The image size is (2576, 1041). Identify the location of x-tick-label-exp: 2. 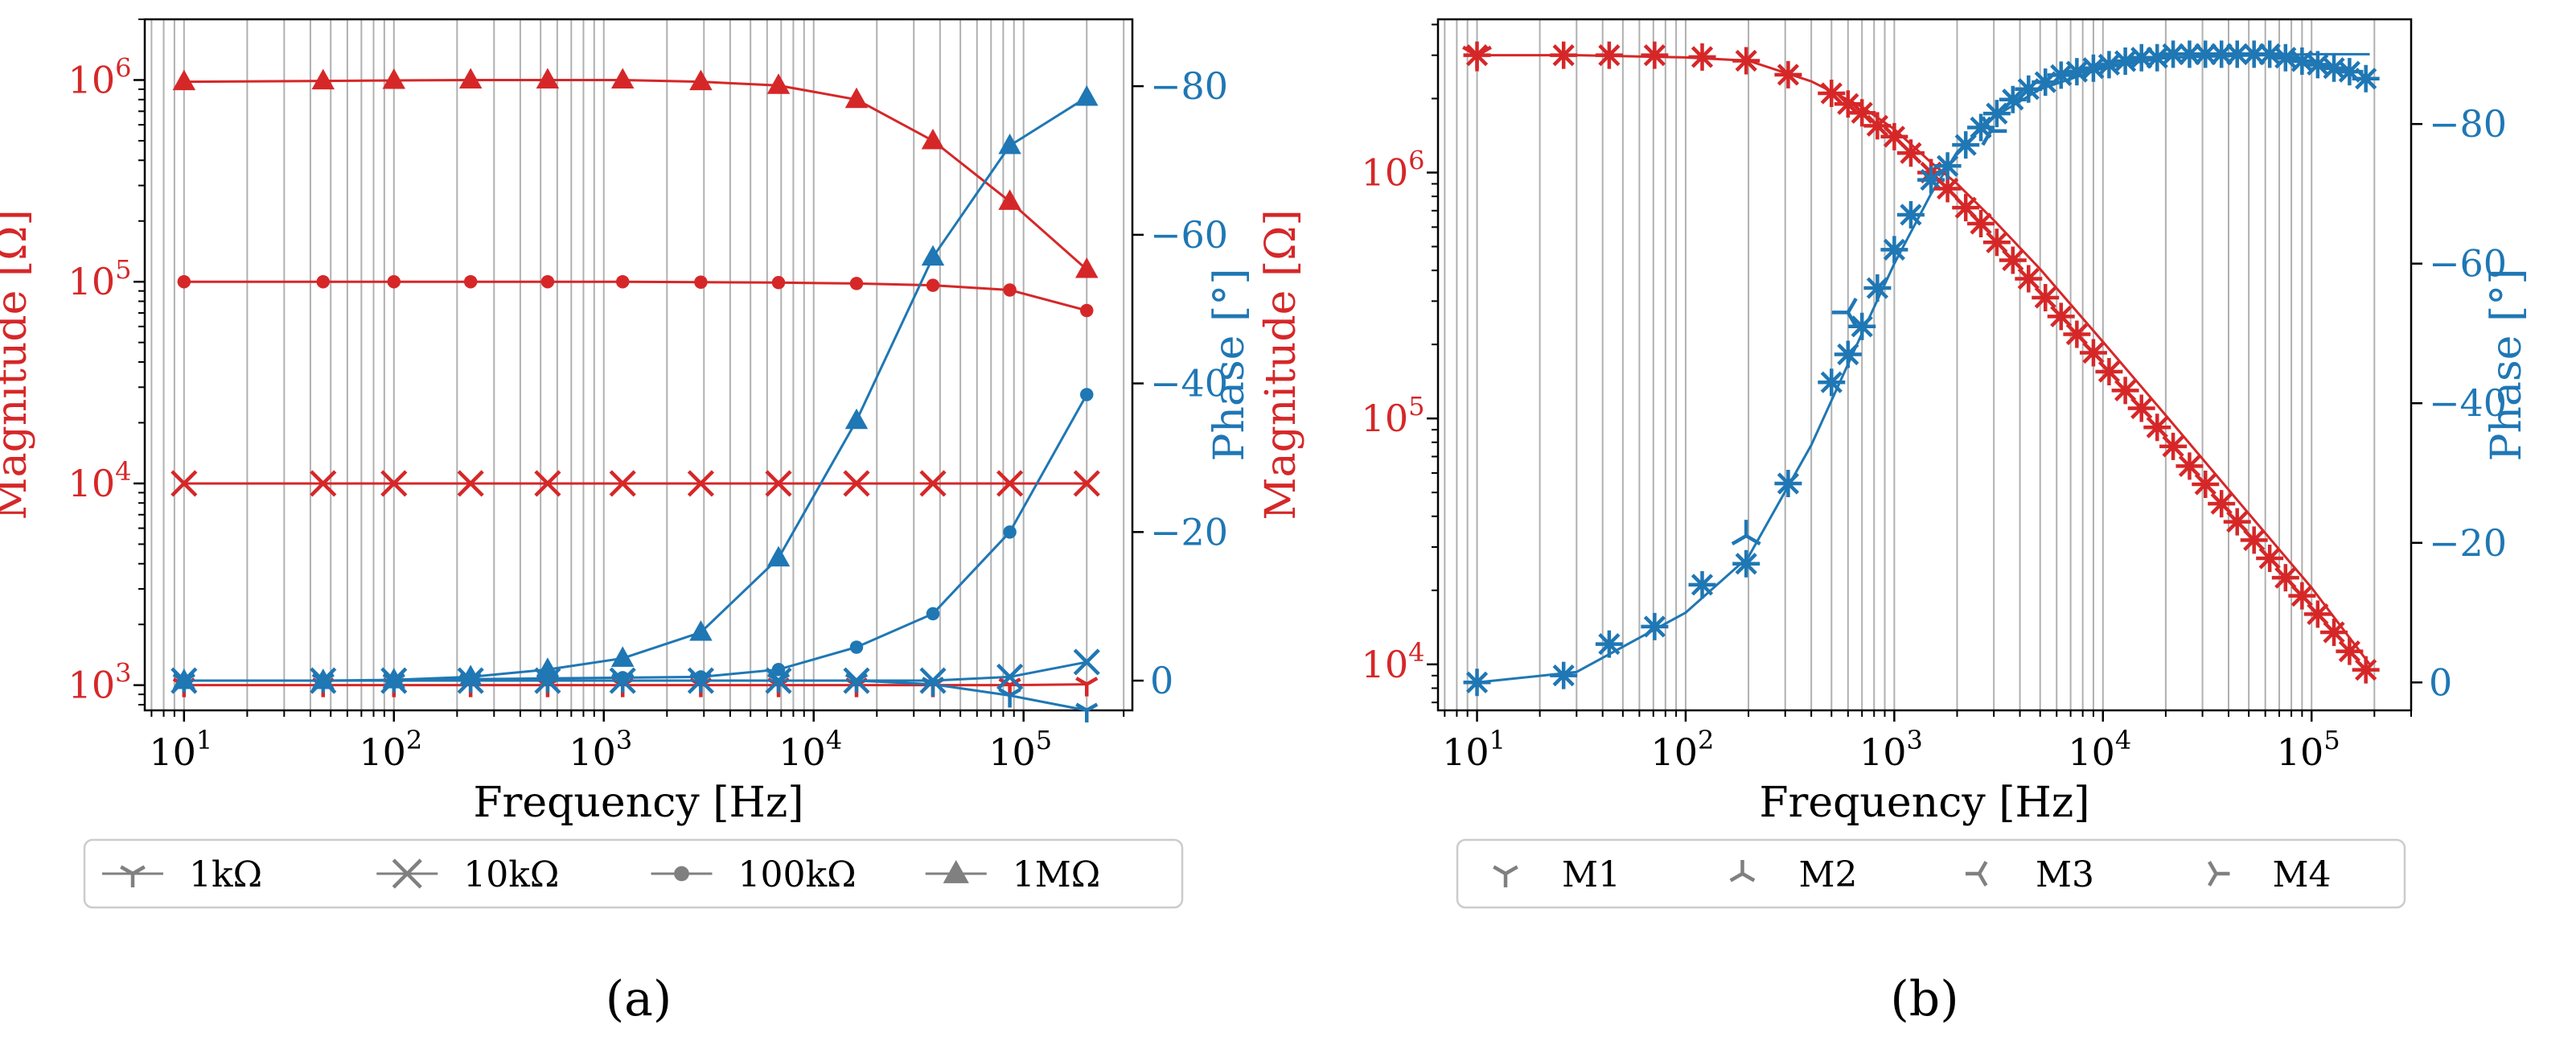
(1706, 740).